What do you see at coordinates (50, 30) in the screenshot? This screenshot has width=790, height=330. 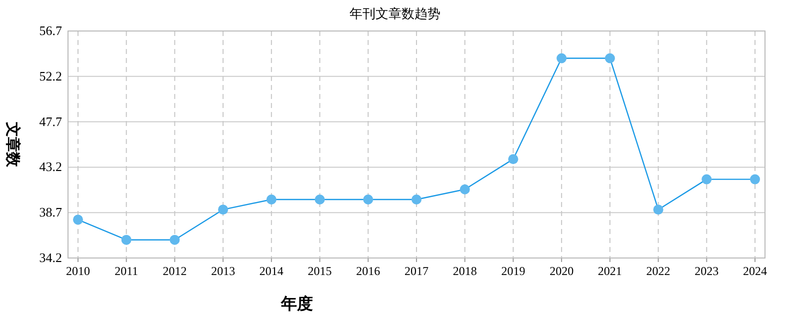 I see `y-tick-label: 56.7` at bounding box center [50, 30].